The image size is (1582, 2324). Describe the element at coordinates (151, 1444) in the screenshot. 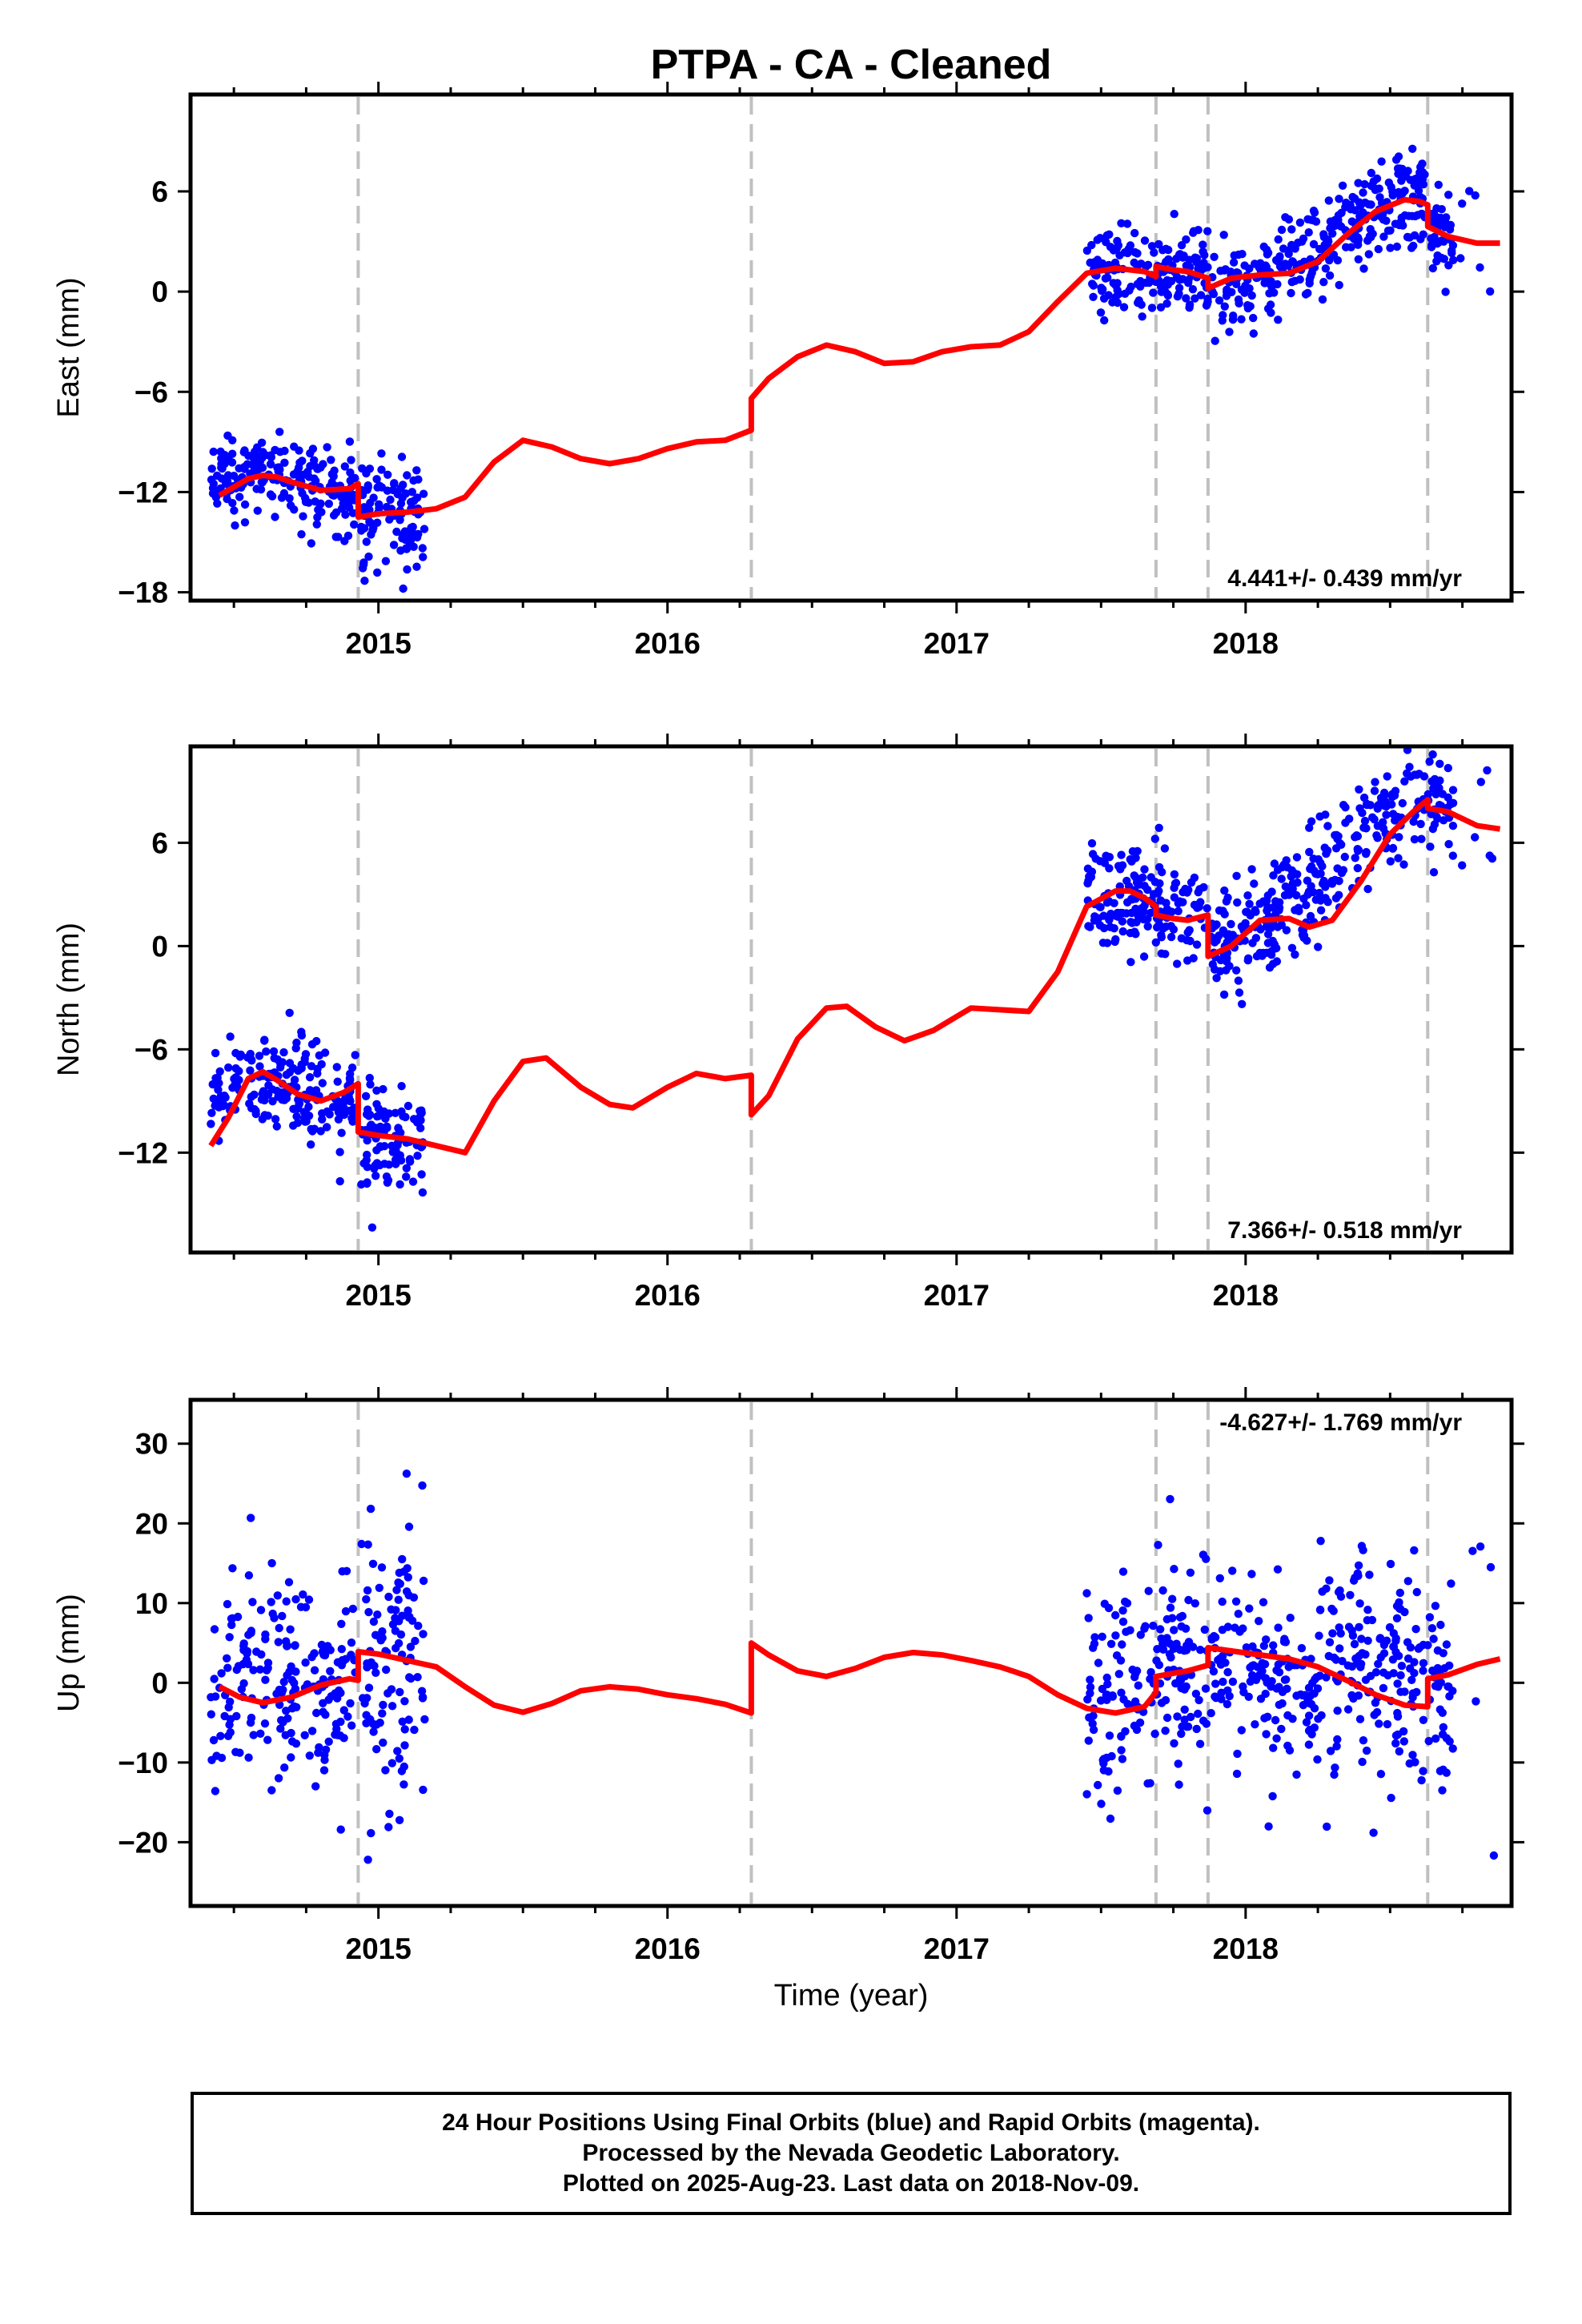

I see `up-y-tick-label: 30` at that location.